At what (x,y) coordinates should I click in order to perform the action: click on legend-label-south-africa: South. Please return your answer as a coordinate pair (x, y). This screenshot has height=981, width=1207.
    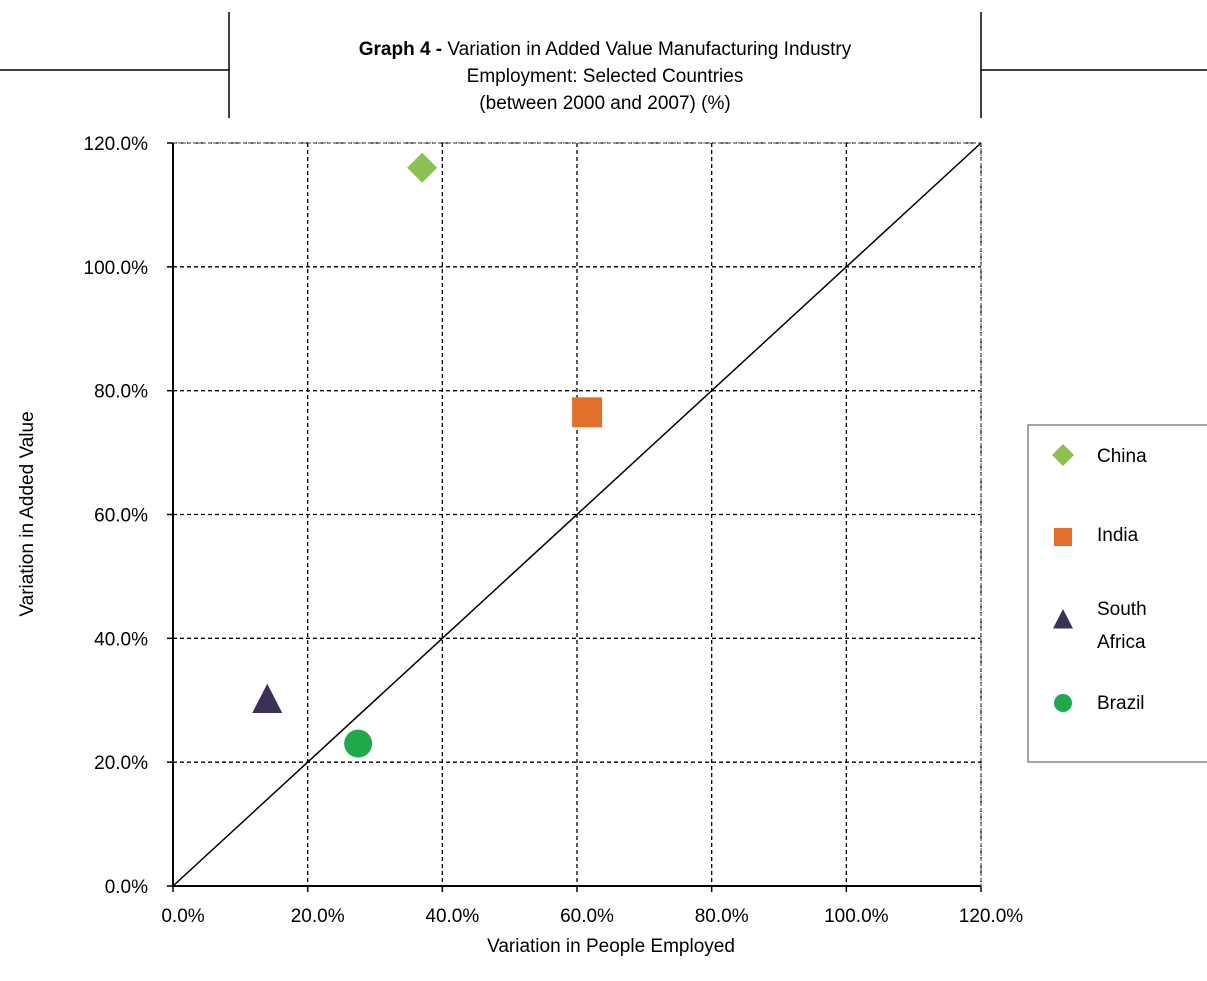
    Looking at the image, I should click on (1122, 609).